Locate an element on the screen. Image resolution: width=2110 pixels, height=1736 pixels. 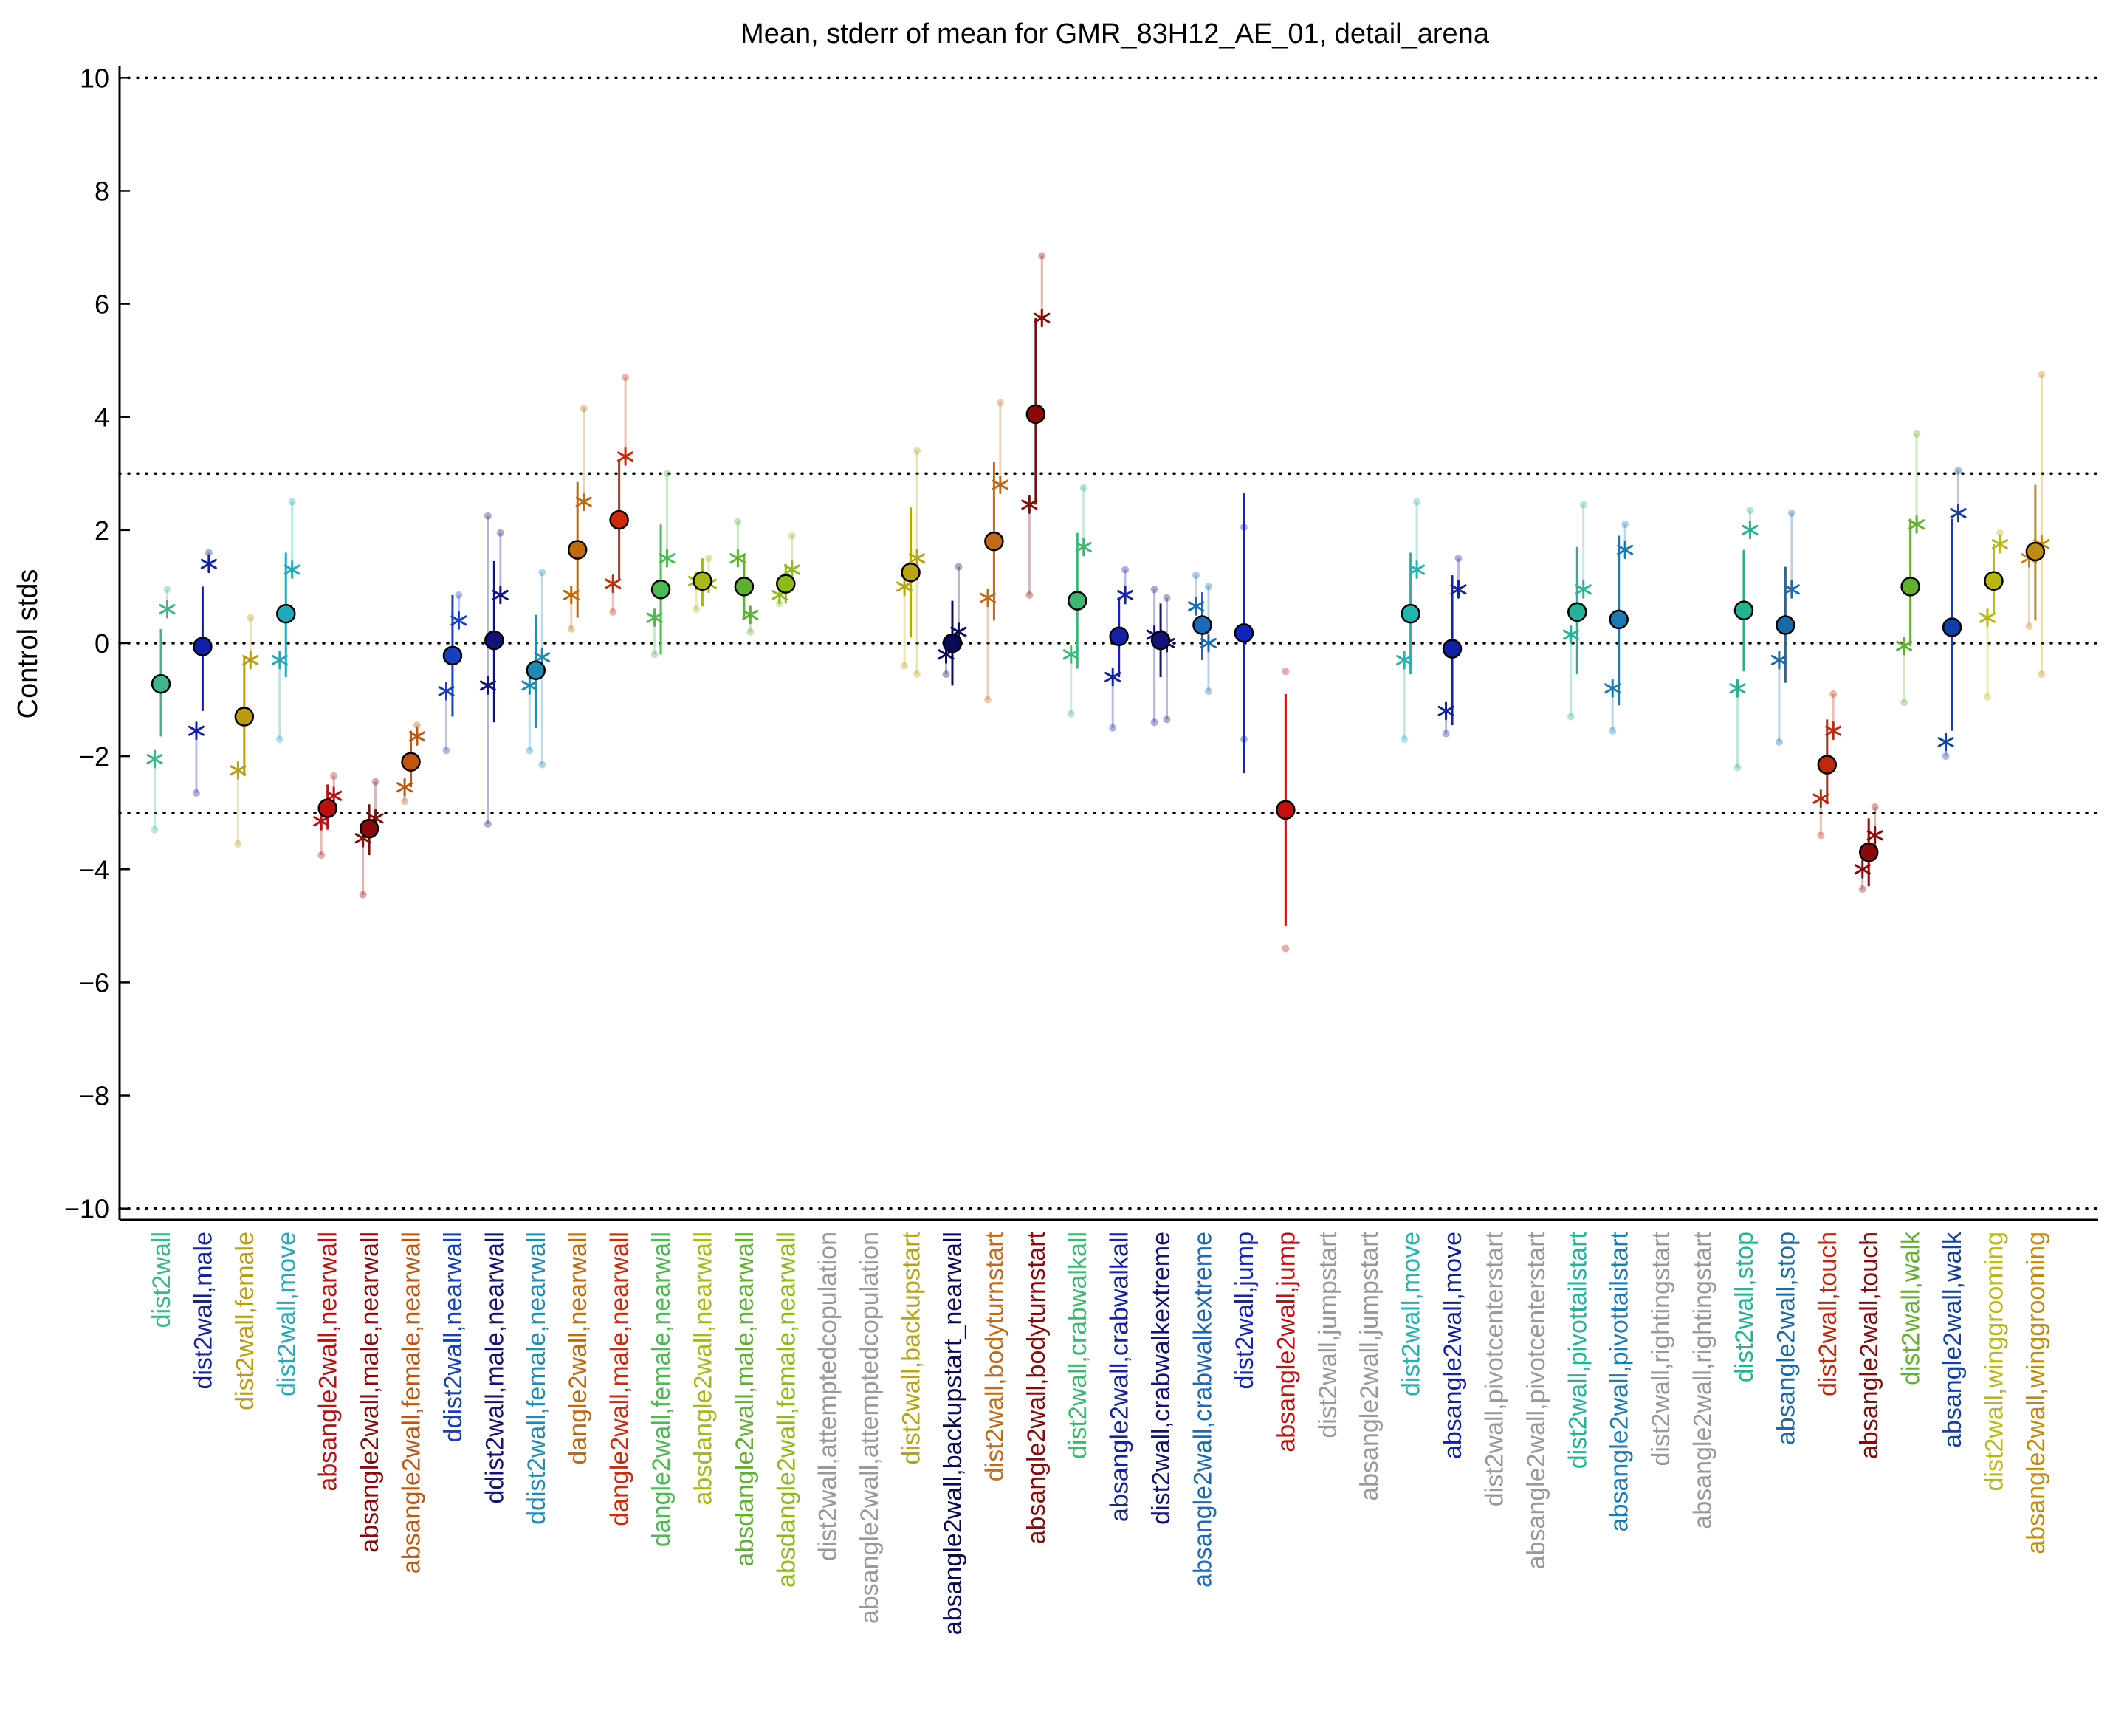
x-tick-label: dist2wall,crabwalkall is located at coordinates (1078, 1345).